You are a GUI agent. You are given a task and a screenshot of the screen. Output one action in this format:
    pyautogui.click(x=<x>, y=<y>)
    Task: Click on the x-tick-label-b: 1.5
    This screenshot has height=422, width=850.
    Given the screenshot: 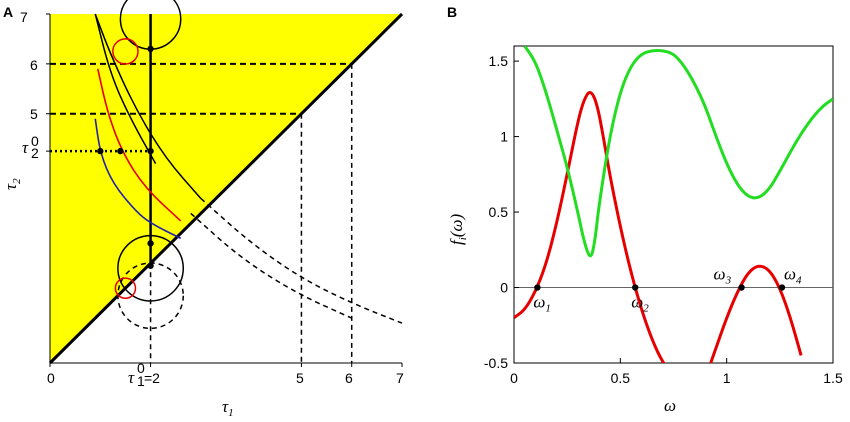 What is the action you would take?
    pyautogui.click(x=833, y=378)
    